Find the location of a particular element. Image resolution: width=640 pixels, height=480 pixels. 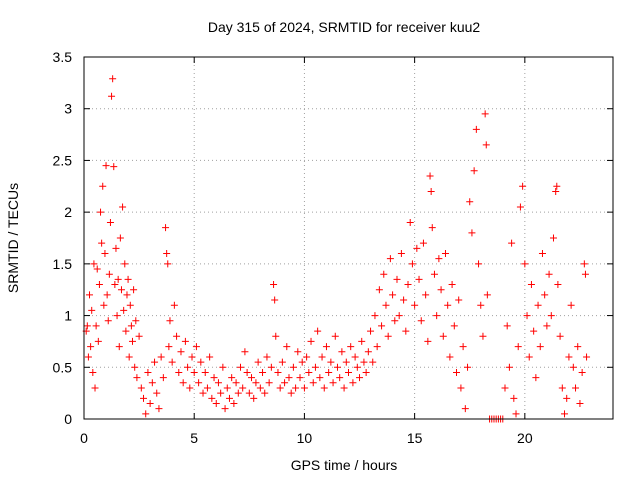

x-tick-label: 0 is located at coordinates (84, 438).